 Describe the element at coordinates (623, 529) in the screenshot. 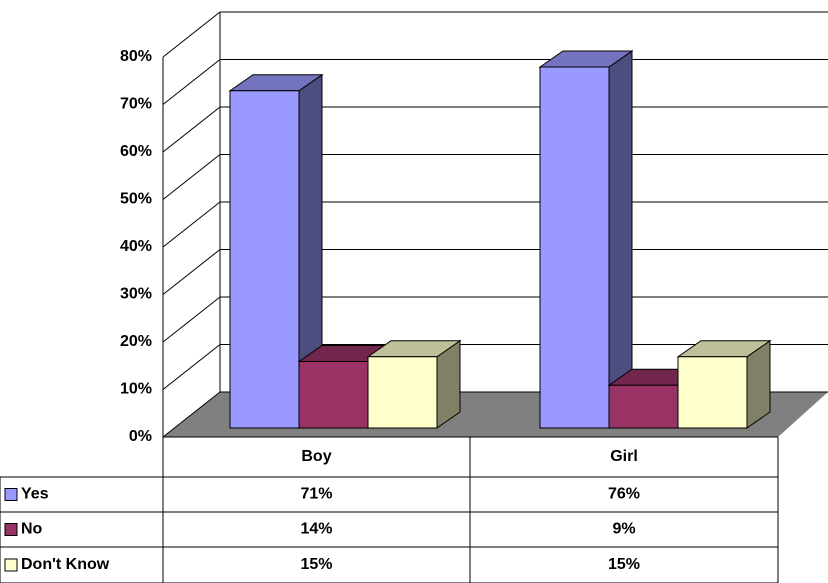

I see `table-value: 9%` at that location.